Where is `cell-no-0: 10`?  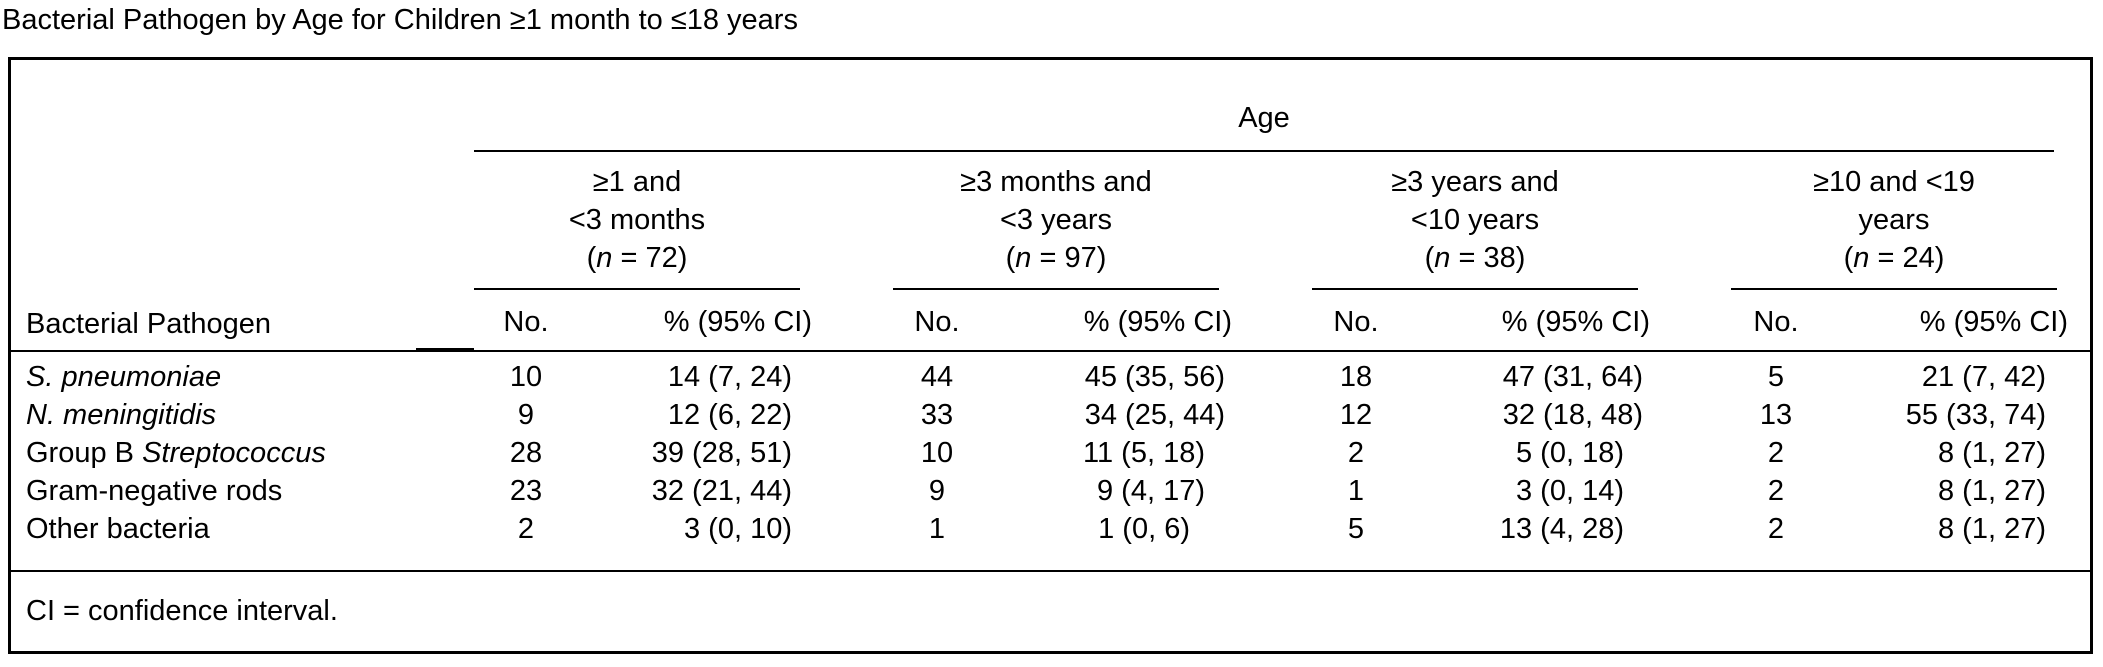 cell-no-0: 10 is located at coordinates (526, 377).